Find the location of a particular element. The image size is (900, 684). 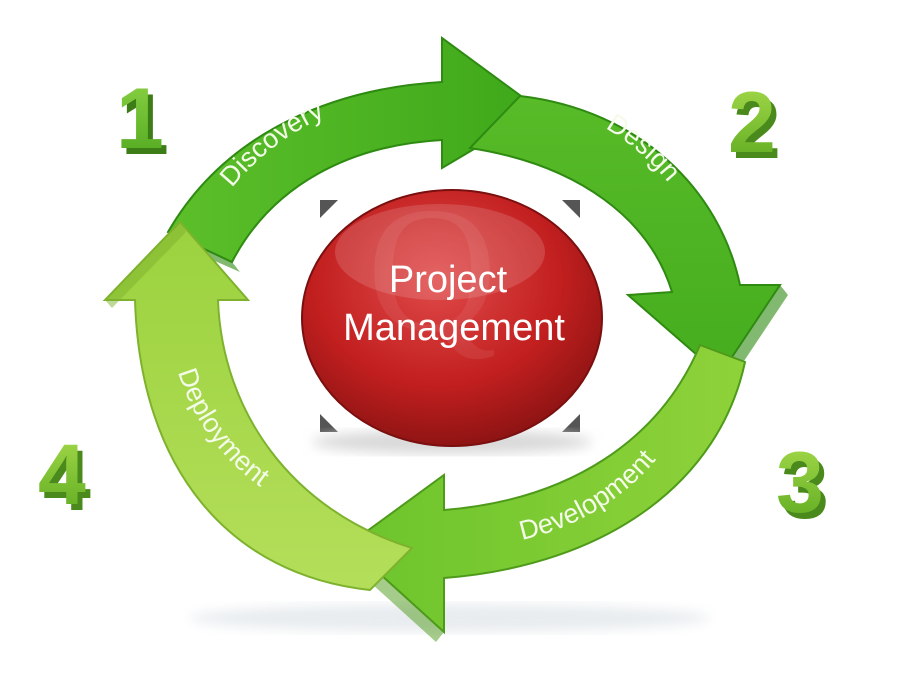

step-number-1: 1 1 is located at coordinates (142, 122).